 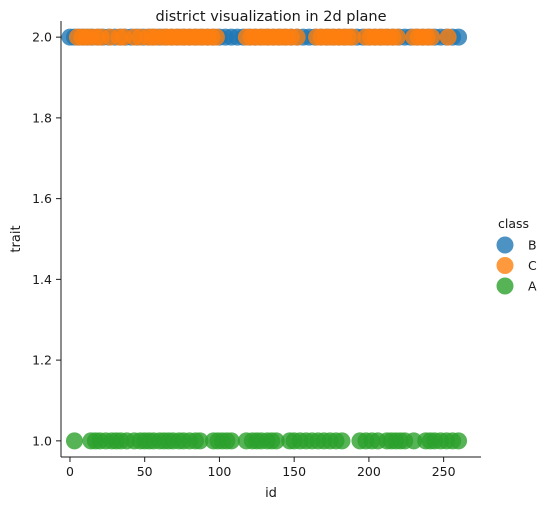 I want to click on x-axis-label: id, so click(x=271, y=493).